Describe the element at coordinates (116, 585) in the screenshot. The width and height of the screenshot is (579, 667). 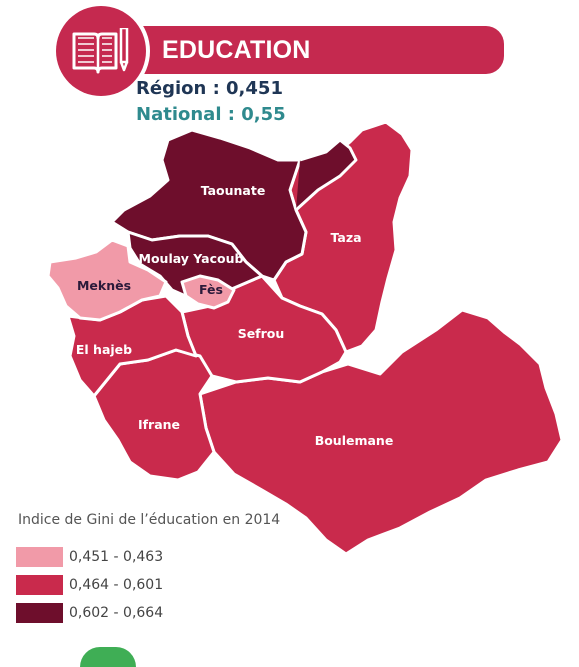
I see `legend-label: 0,464 - 0,601` at that location.